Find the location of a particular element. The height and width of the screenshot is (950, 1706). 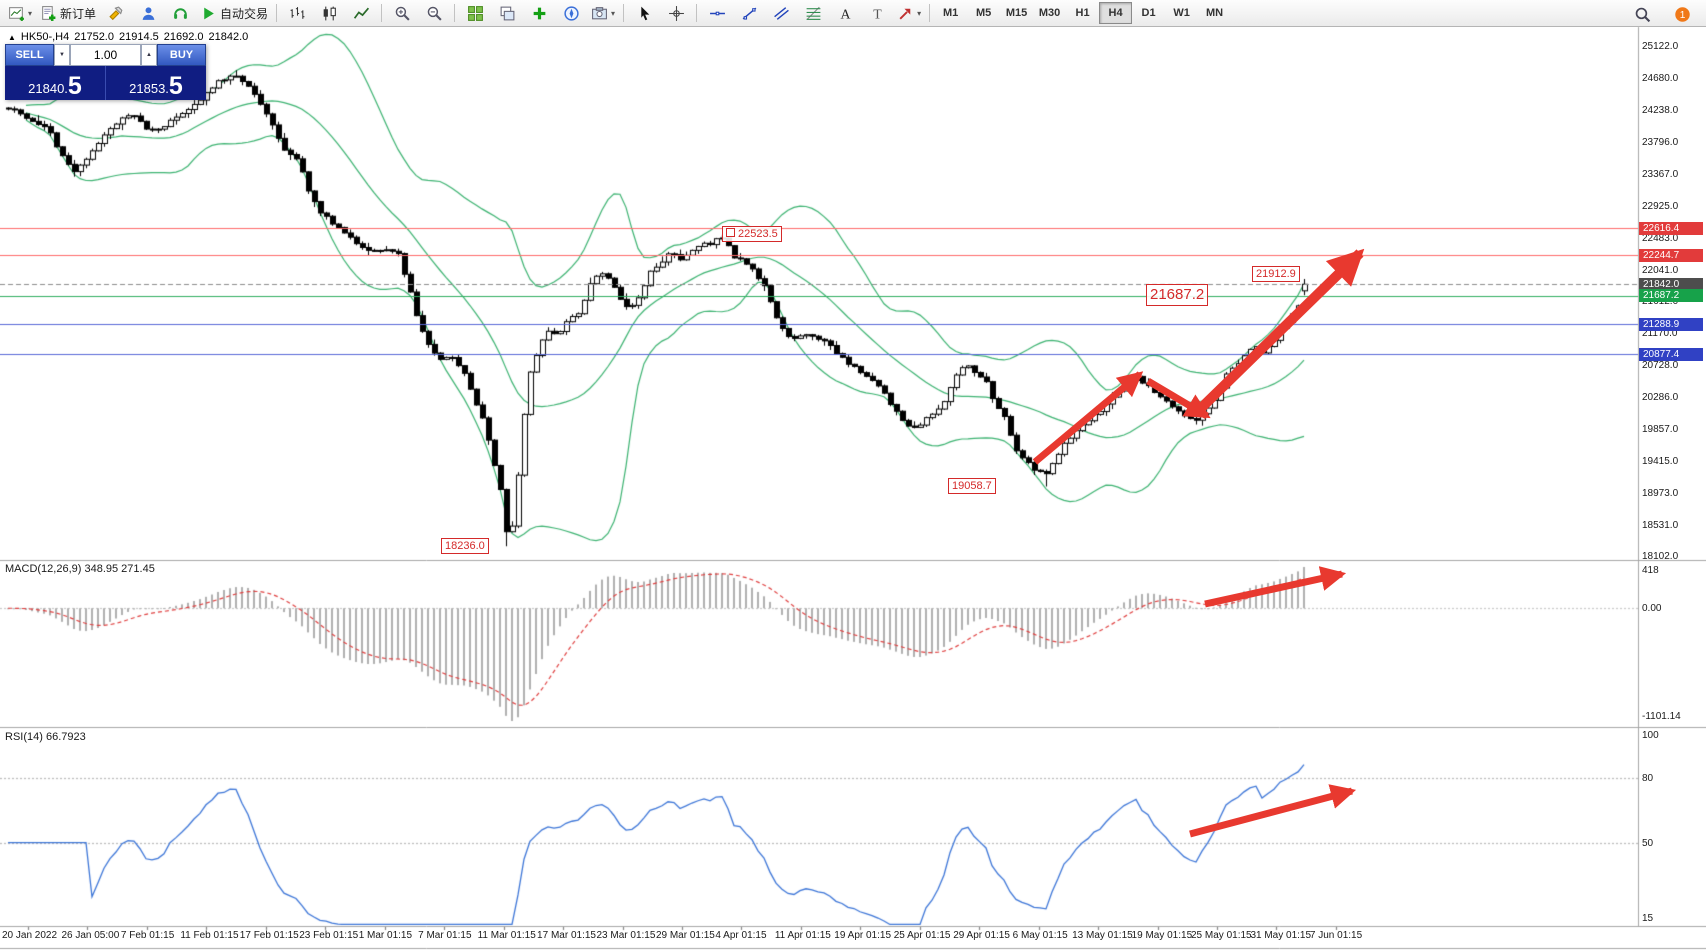

text-button: A is located at coordinates (845, 13).